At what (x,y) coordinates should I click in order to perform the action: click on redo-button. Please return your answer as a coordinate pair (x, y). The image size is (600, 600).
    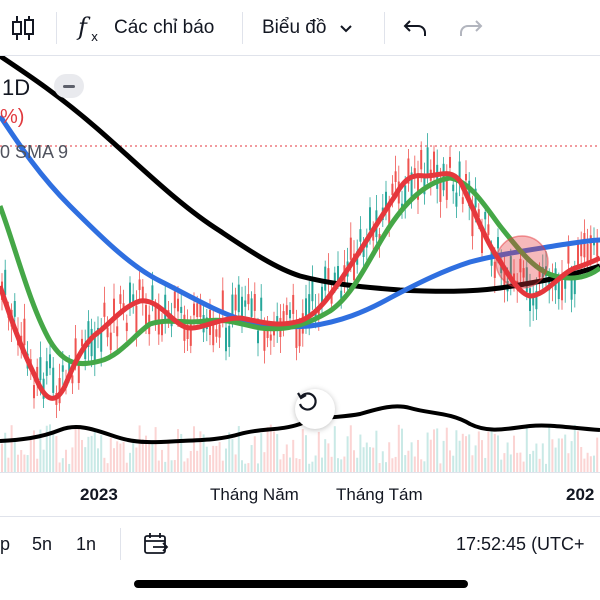
    Looking at the image, I should click on (471, 28).